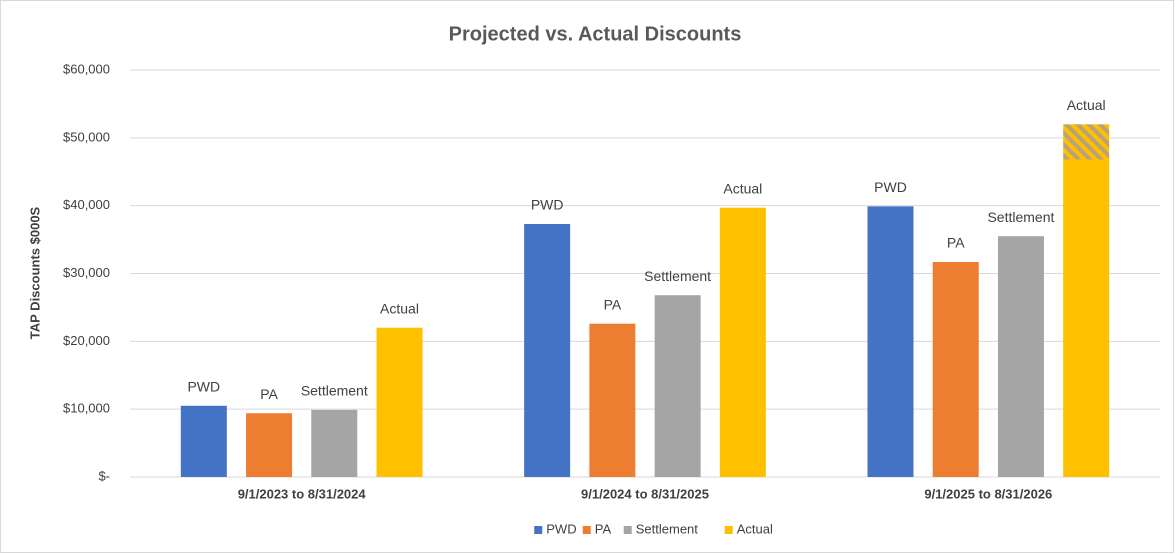  What do you see at coordinates (86, 272) in the screenshot?
I see `y-tick-label: $30,000` at bounding box center [86, 272].